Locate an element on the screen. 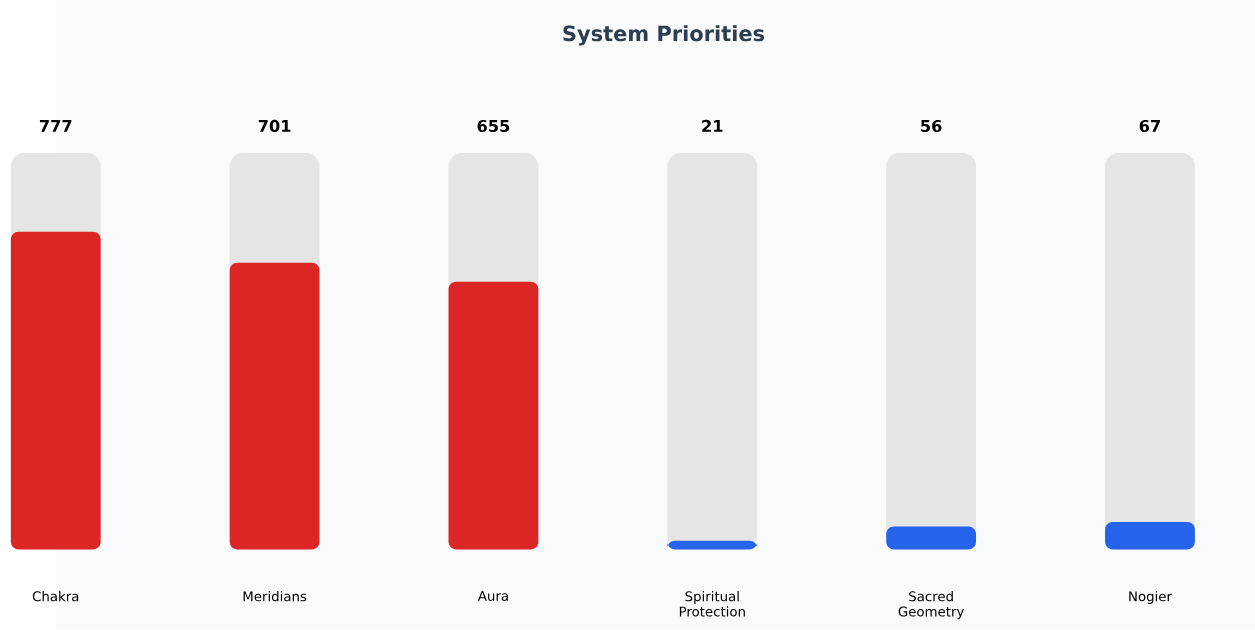 This screenshot has height=630, width=1255. data-label: 67 is located at coordinates (1149, 126).